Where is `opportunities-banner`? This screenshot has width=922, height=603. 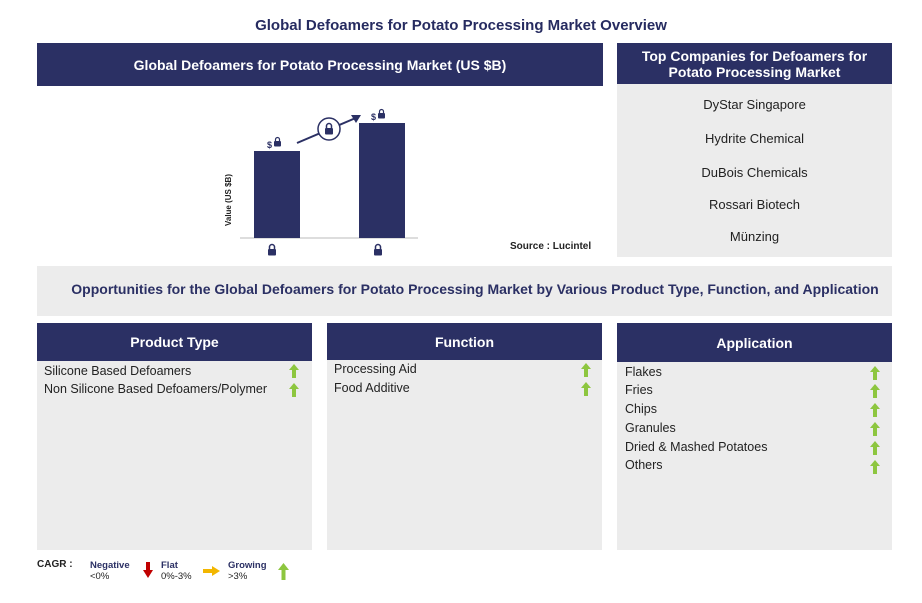 opportunities-banner is located at coordinates (464, 291).